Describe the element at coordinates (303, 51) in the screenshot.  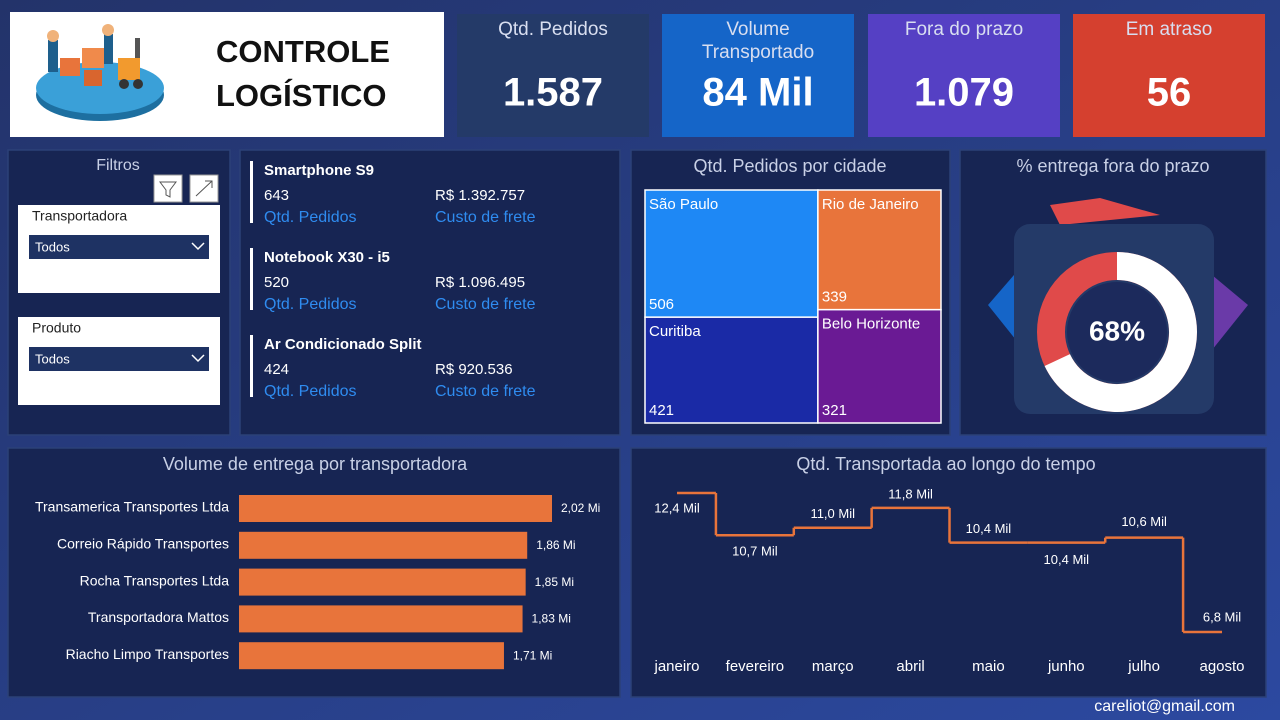
I see `header-title: CONTROLE` at that location.